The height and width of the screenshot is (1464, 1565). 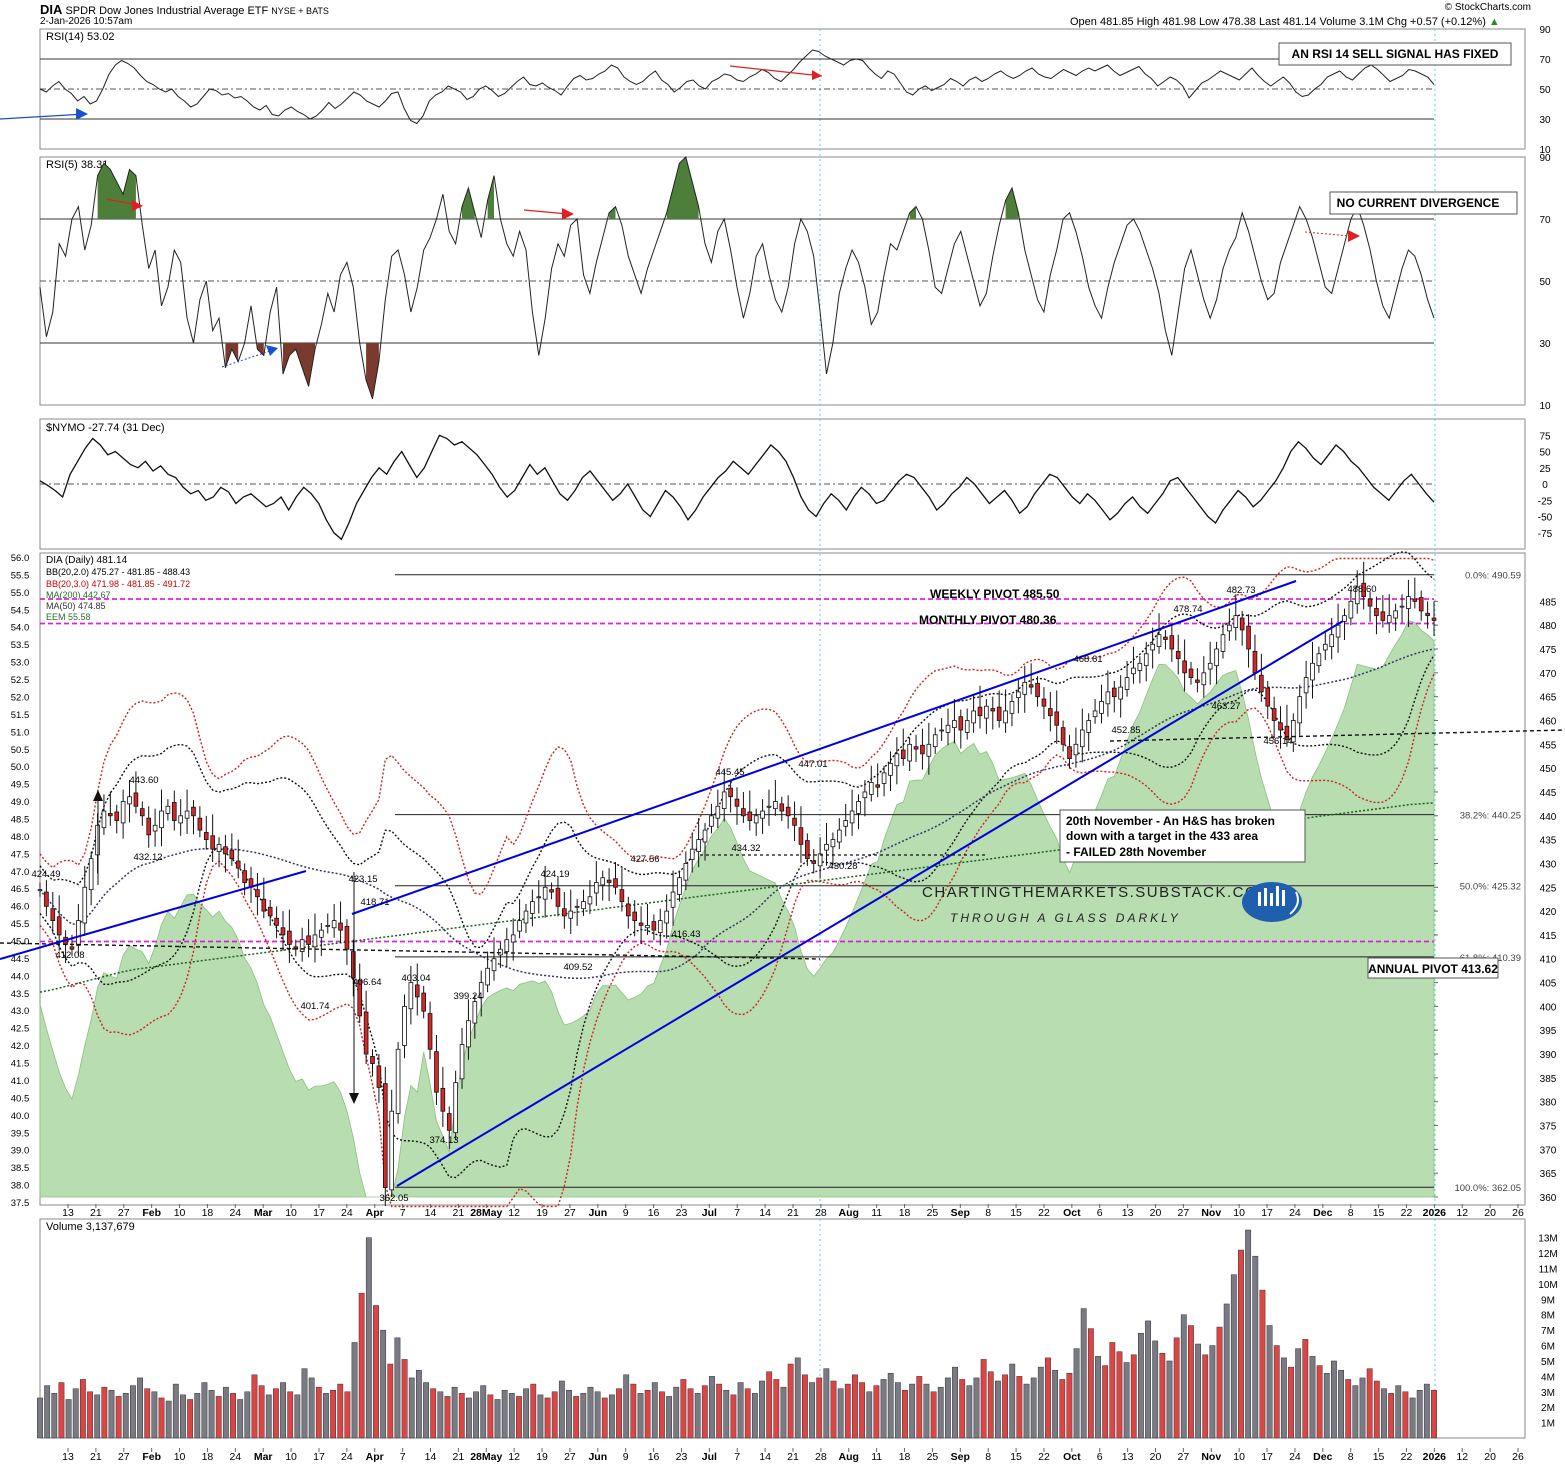 What do you see at coordinates (793, 1457) in the screenshot?
I see `x-tick-label: 21` at bounding box center [793, 1457].